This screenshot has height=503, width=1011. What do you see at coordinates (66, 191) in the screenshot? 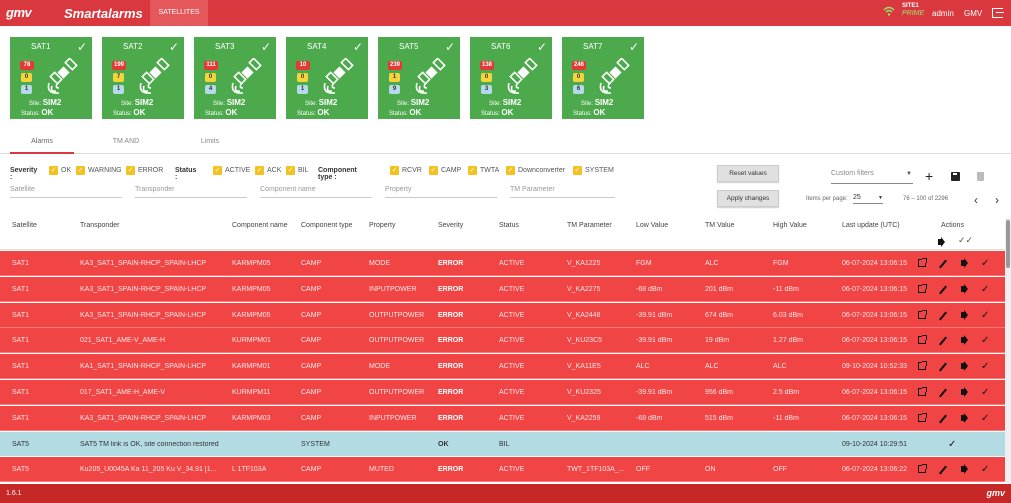
I see `satellite-filter-input: Satellite` at bounding box center [66, 191].